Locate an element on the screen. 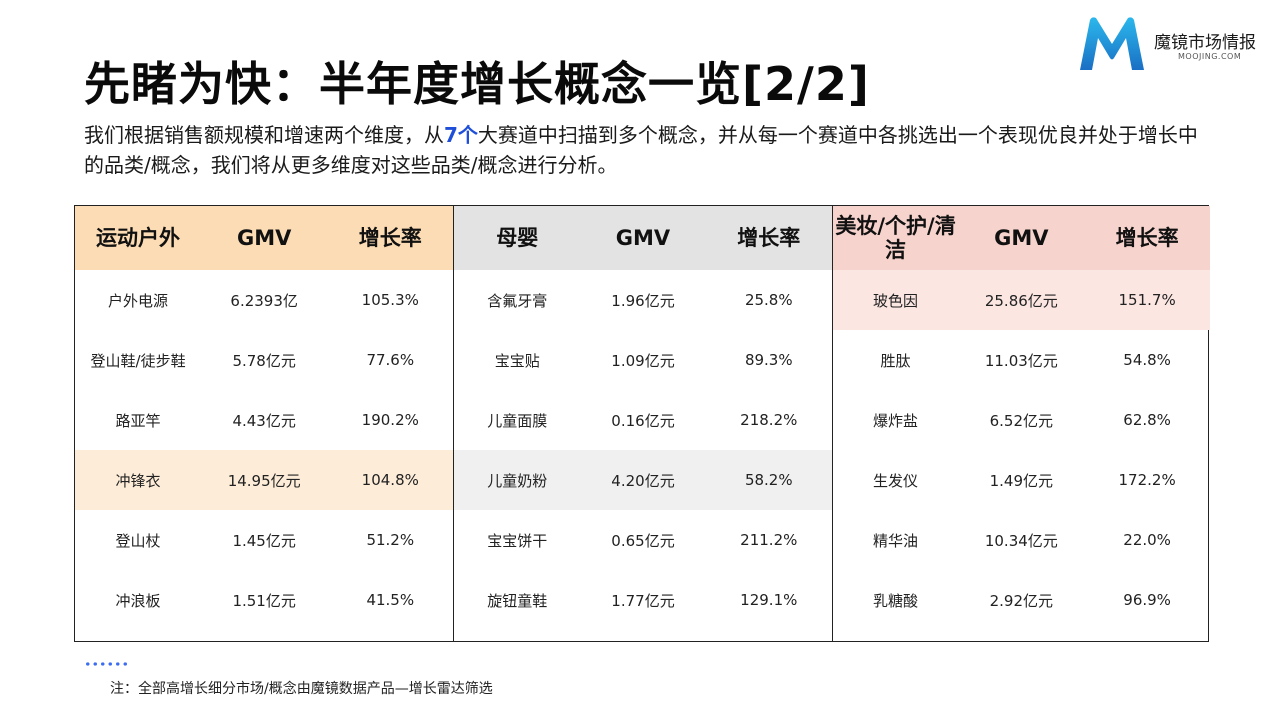 This screenshot has height=720, width=1280. concept-name: 旋钮童鞋 is located at coordinates (517, 600).